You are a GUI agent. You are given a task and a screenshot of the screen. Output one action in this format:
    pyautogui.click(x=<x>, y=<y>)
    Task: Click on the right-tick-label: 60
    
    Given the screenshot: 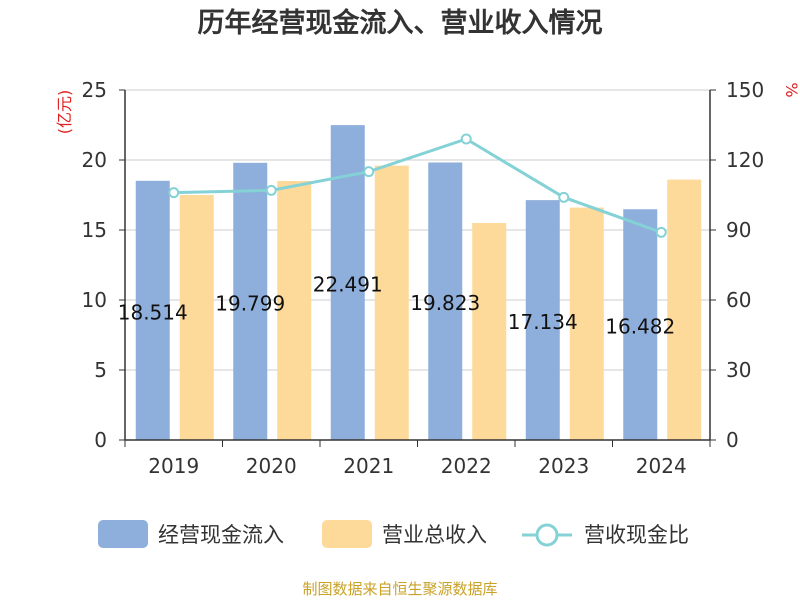 What is the action you would take?
    pyautogui.click(x=738, y=300)
    